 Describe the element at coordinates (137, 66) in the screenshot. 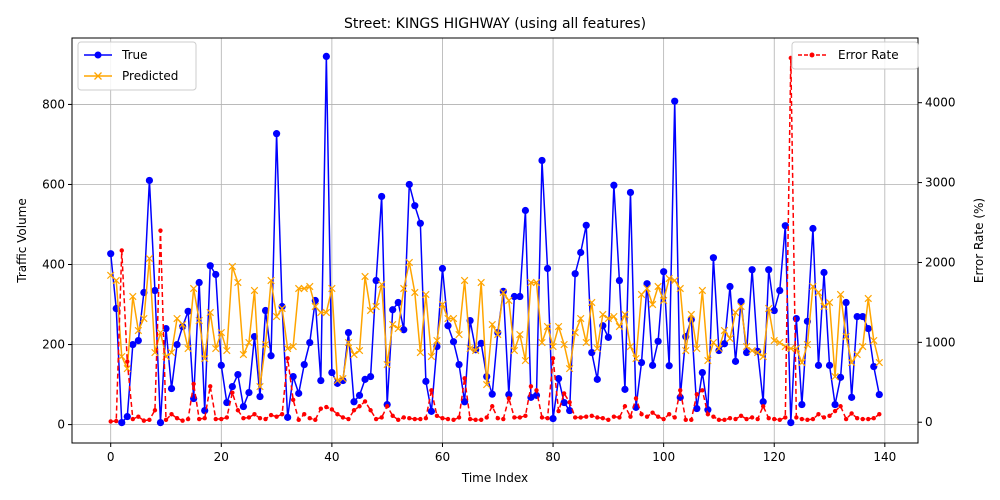

I see `legend-left: True Predicted` at that location.